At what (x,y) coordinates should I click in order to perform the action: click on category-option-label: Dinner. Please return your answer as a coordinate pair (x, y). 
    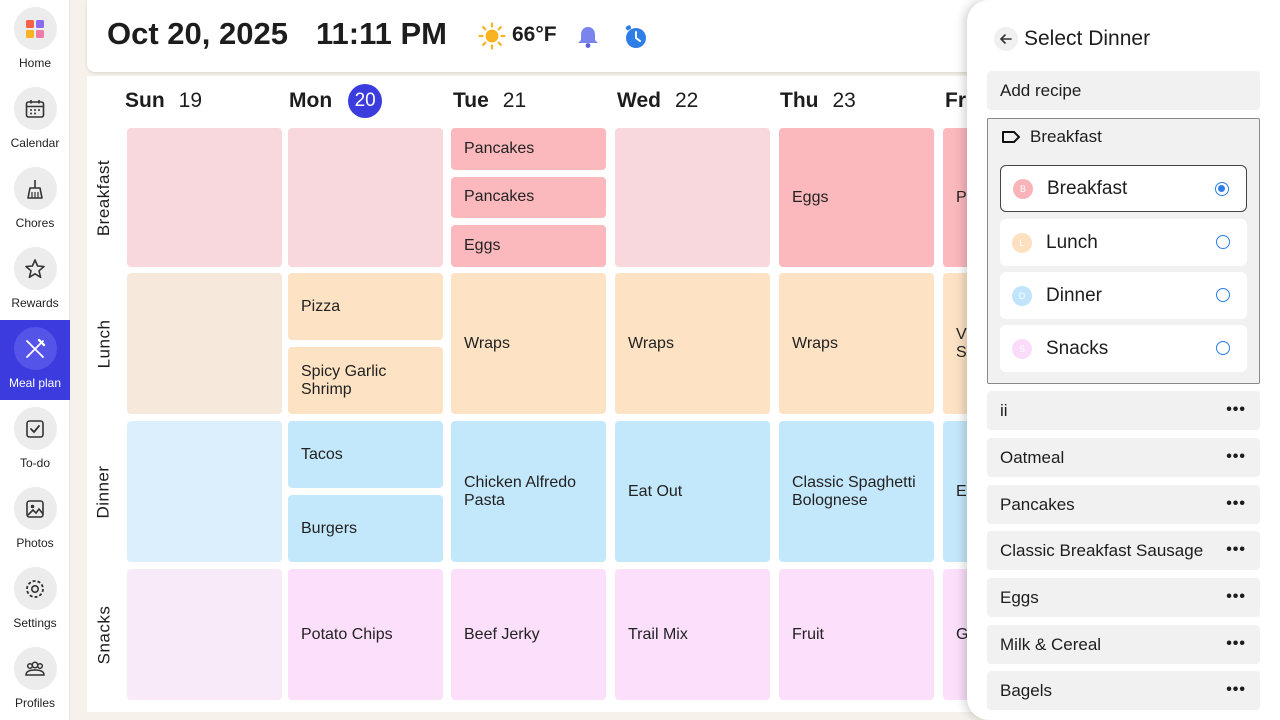
    Looking at the image, I should click on (1074, 295).